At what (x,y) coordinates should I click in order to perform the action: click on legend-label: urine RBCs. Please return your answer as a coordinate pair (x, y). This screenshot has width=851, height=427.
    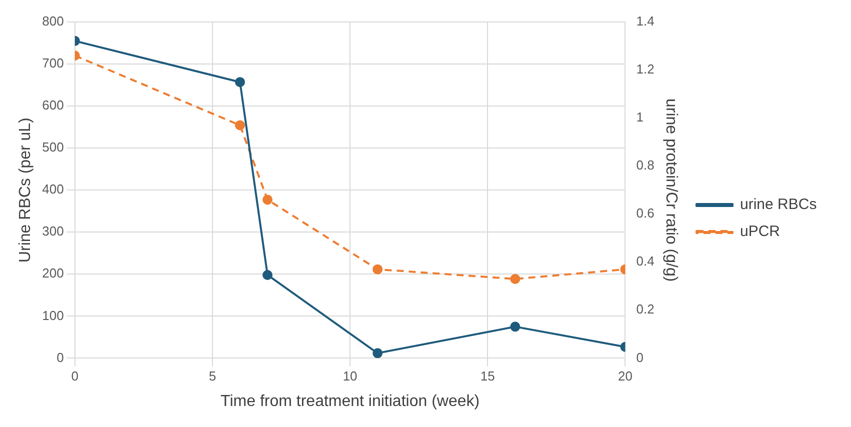
    Looking at the image, I should click on (778, 205).